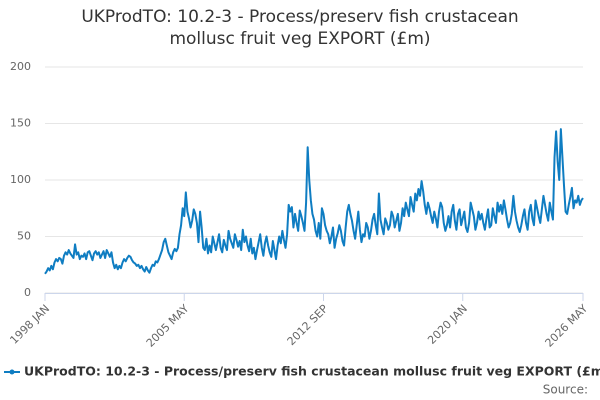 This screenshot has width=600, height=400. Describe the element at coordinates (20, 179) in the screenshot. I see `y-tick-label: 100` at that location.